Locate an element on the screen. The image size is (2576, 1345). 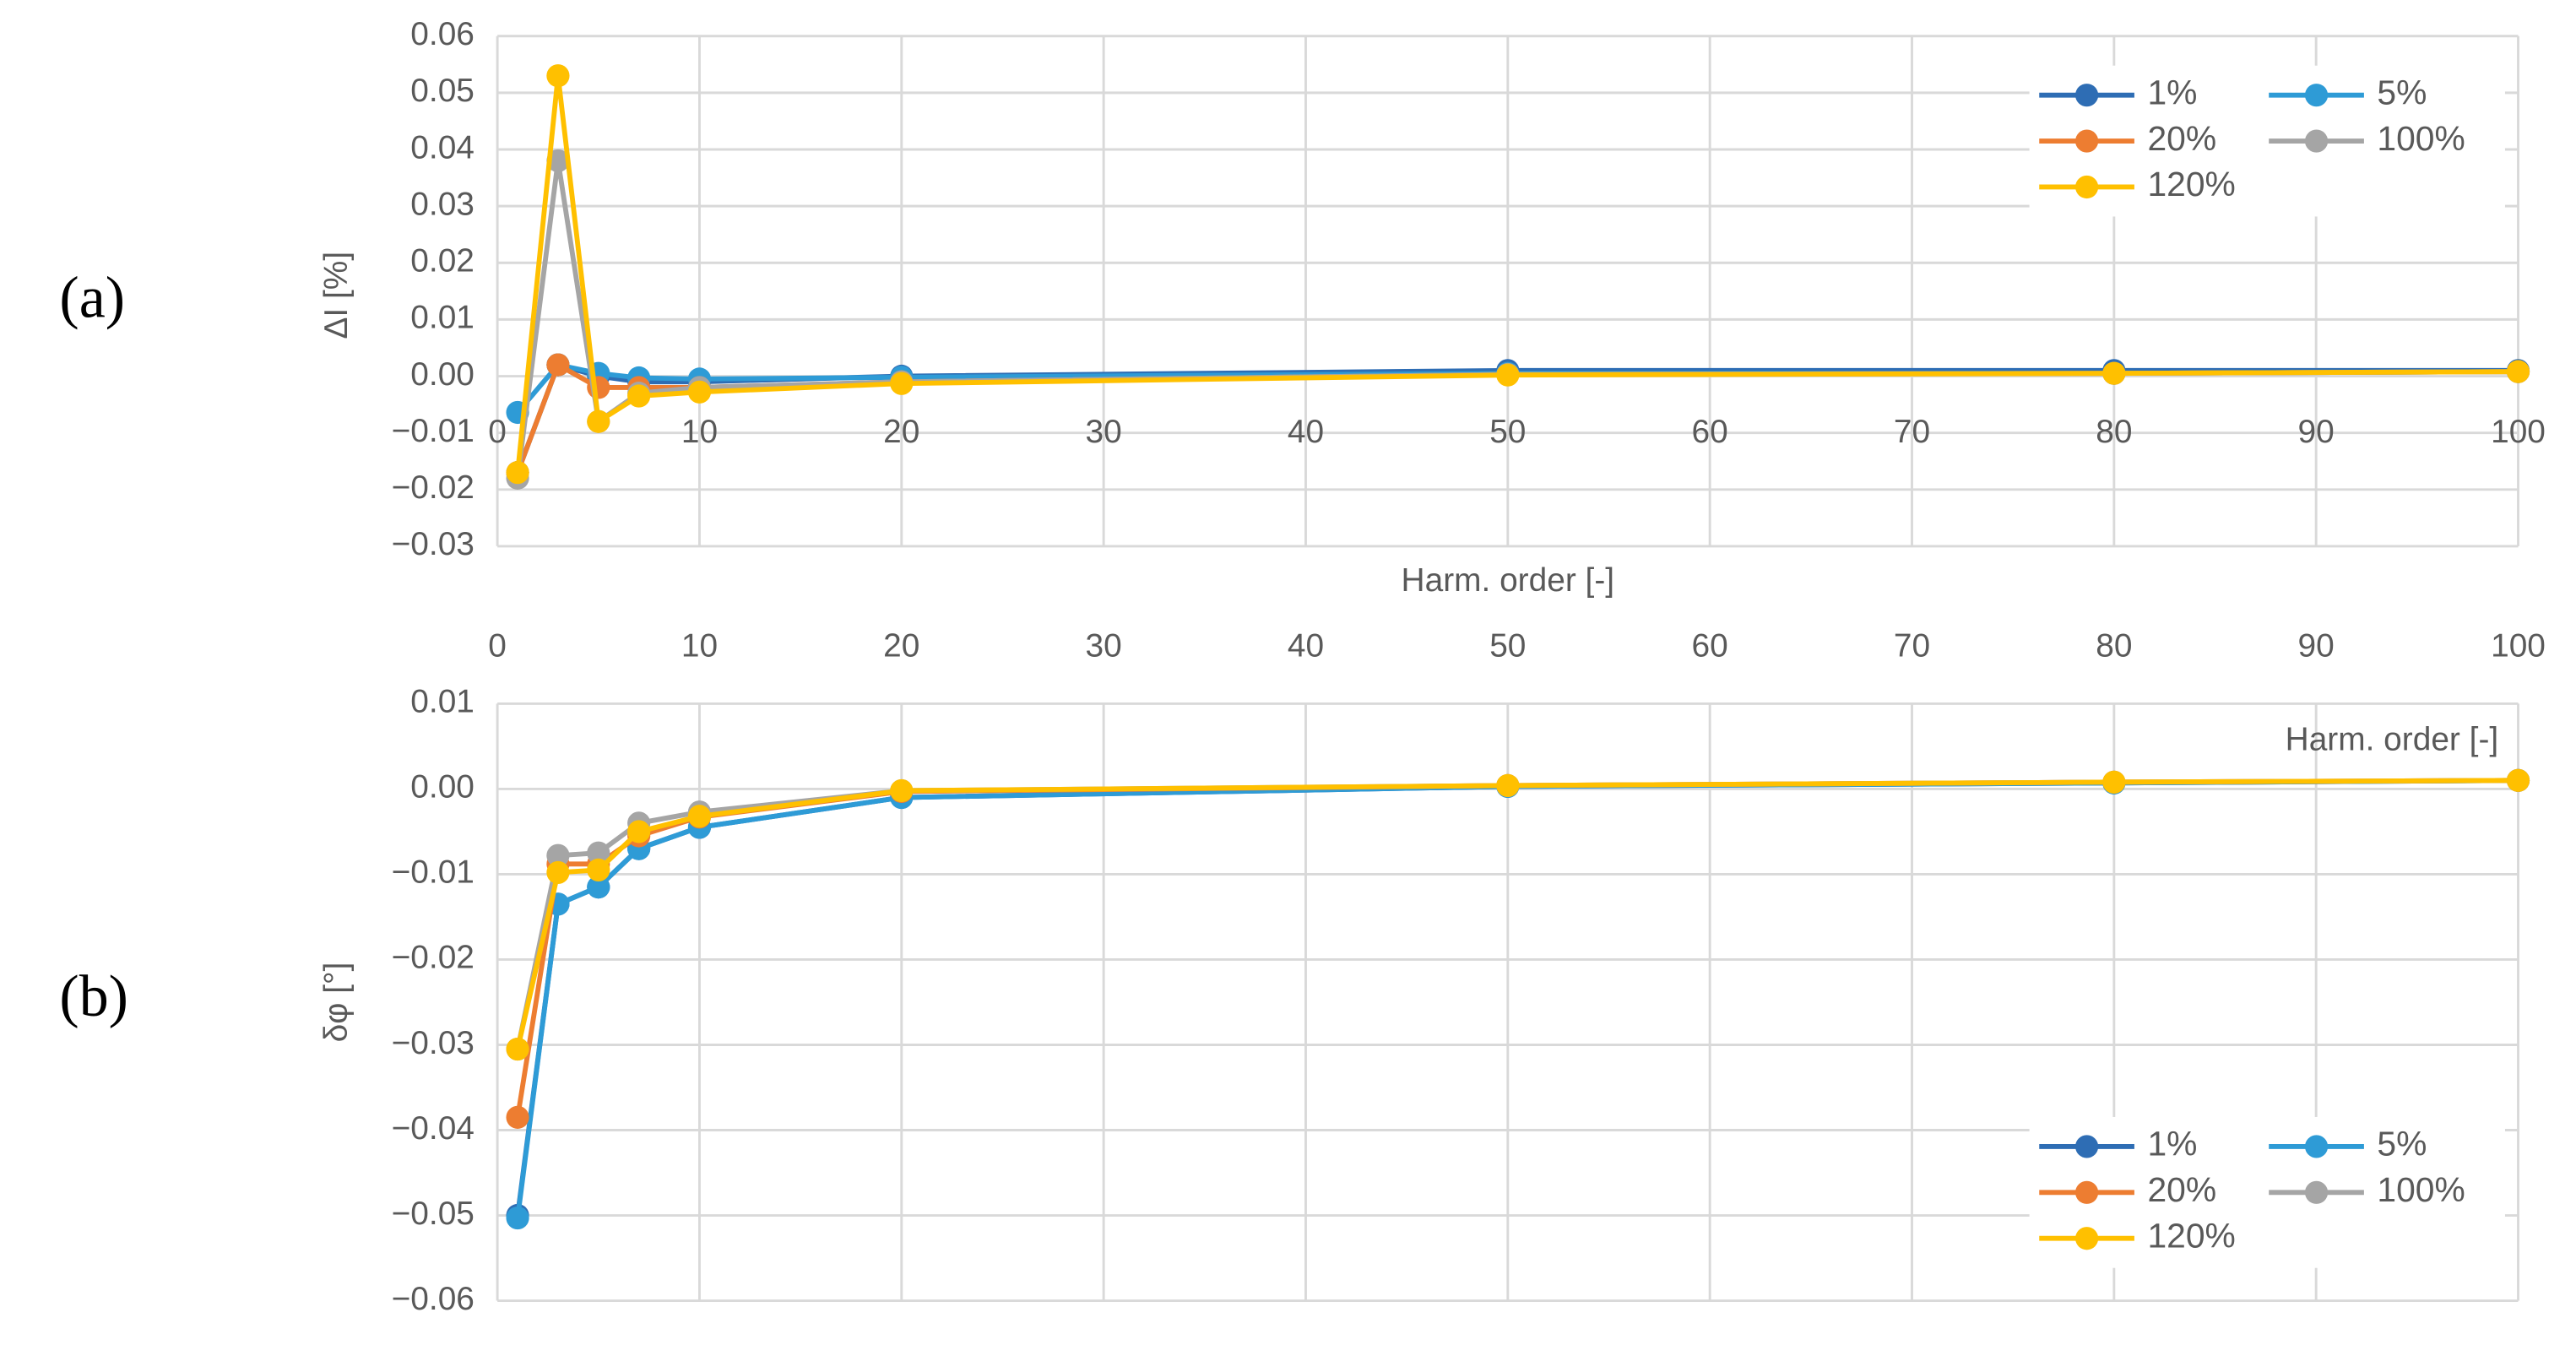
y-tick-label: 0.04 is located at coordinates (443, 147).